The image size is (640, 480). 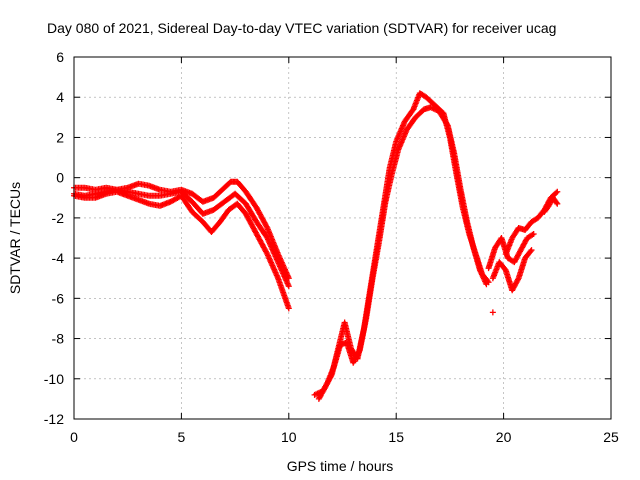 What do you see at coordinates (504, 437) in the screenshot?
I see `x-tick-label: 20` at bounding box center [504, 437].